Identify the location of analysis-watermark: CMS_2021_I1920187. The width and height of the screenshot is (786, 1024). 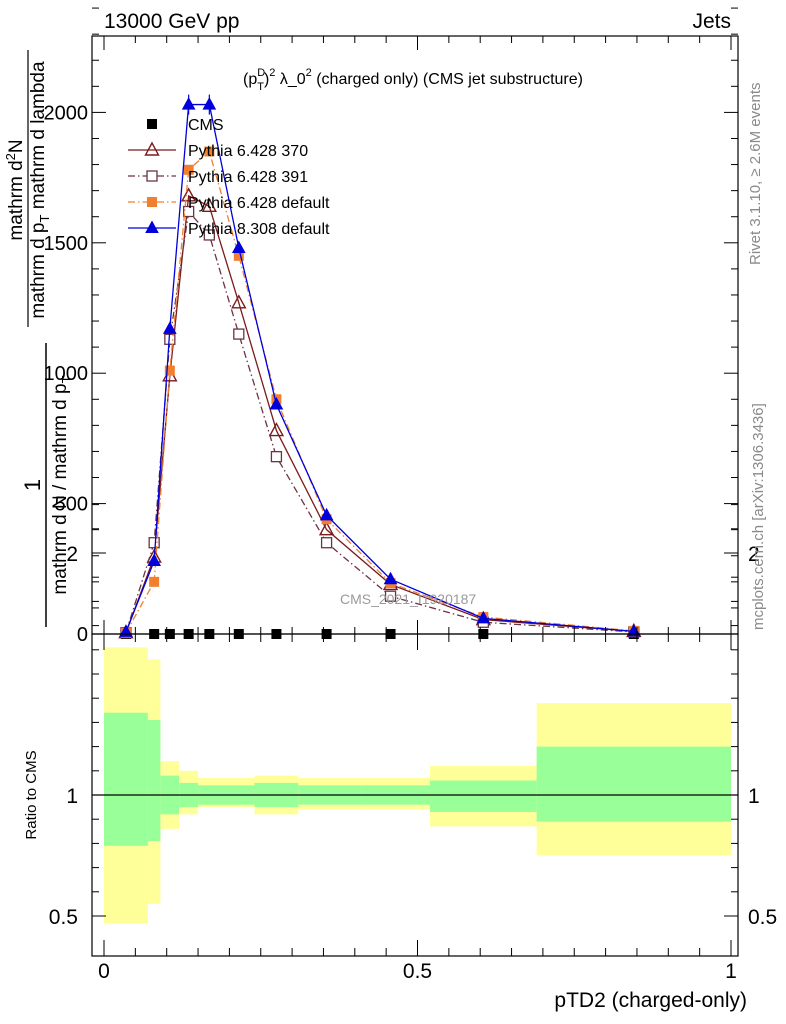
(408, 599).